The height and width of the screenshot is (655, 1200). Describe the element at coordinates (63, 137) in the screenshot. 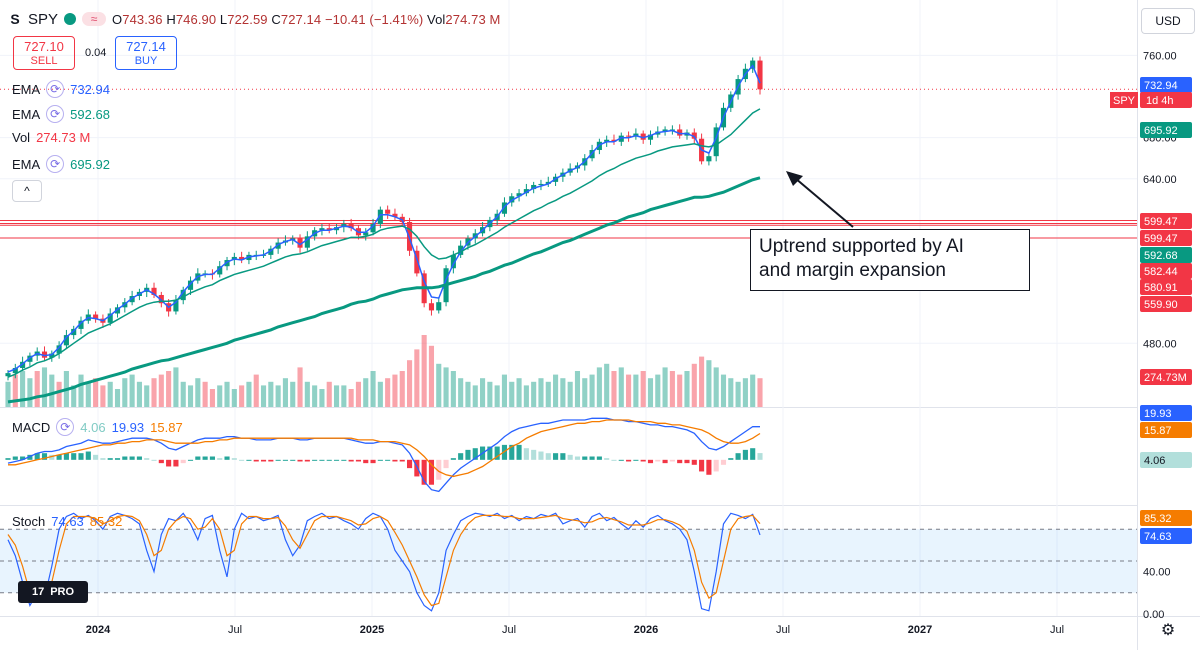

I see `legend-volume-value: 274.73 M` at that location.